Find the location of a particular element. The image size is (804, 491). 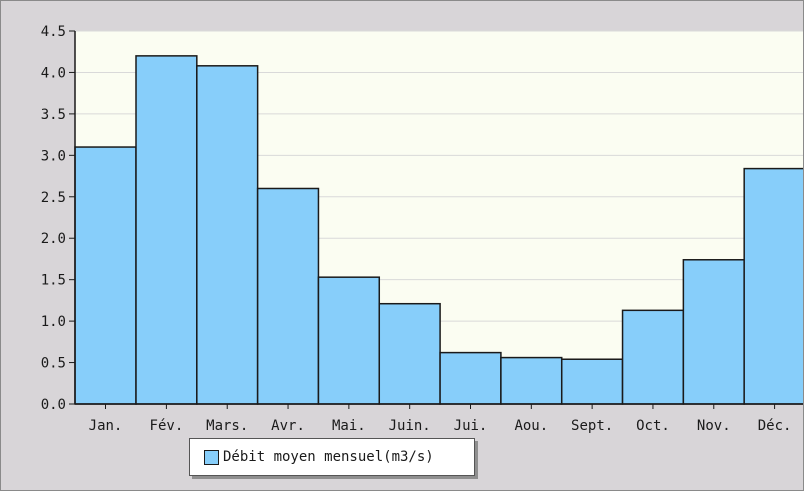

legend-swatch is located at coordinates (211, 457).